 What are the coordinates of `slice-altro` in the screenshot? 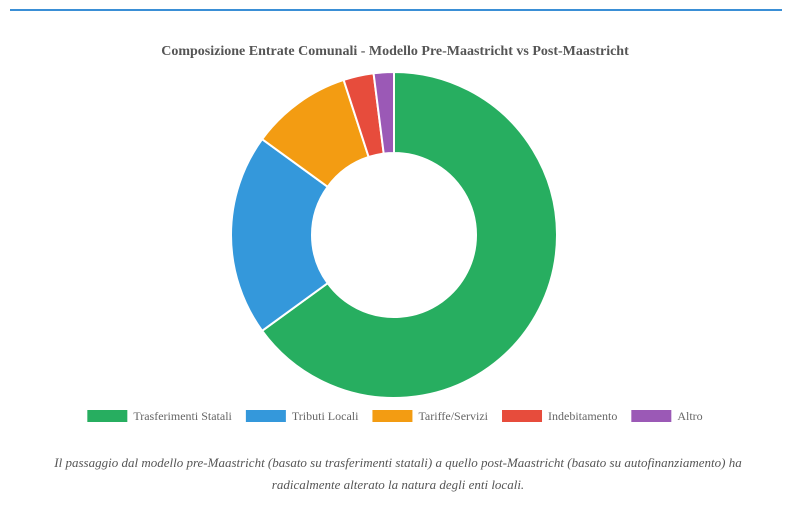 It's located at (383, 112).